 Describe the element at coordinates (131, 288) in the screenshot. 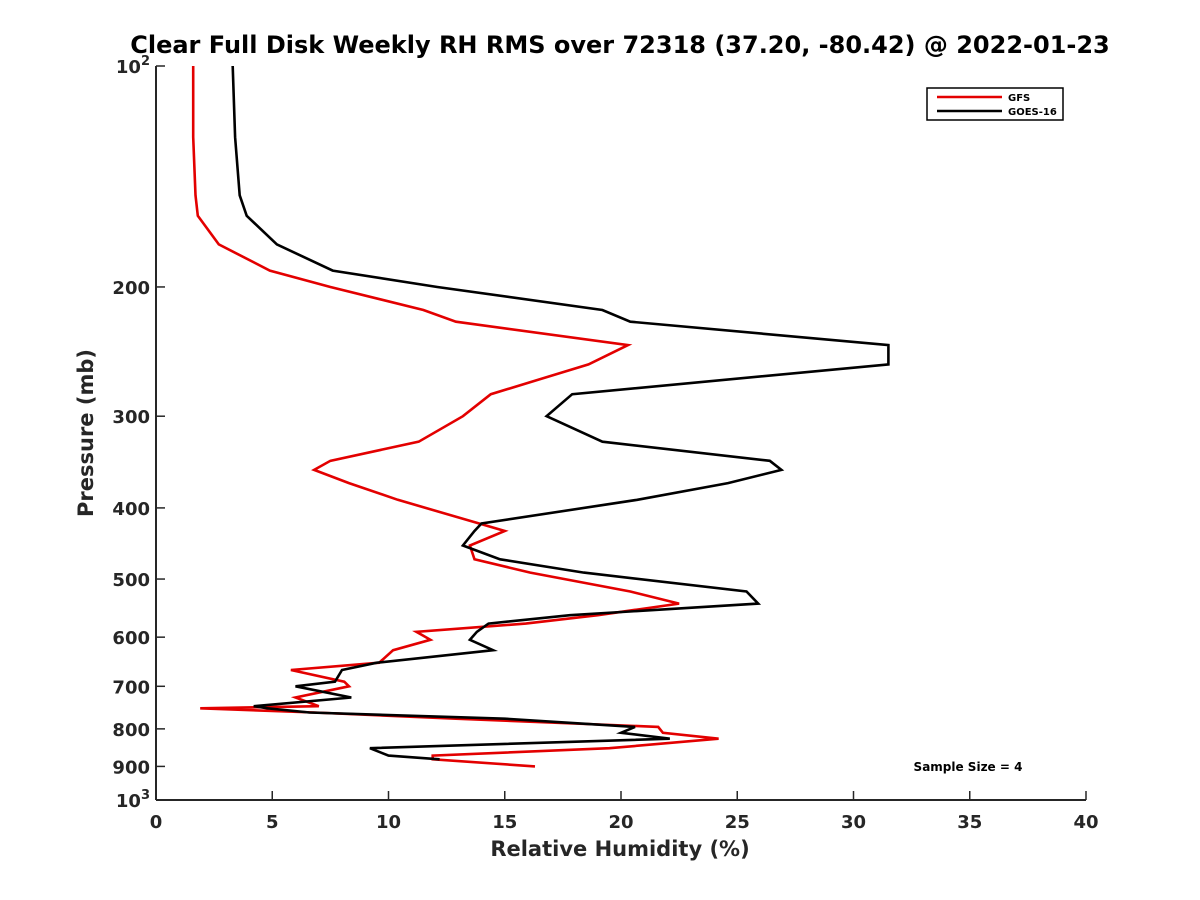

I see `y-tick-label: 200` at that location.